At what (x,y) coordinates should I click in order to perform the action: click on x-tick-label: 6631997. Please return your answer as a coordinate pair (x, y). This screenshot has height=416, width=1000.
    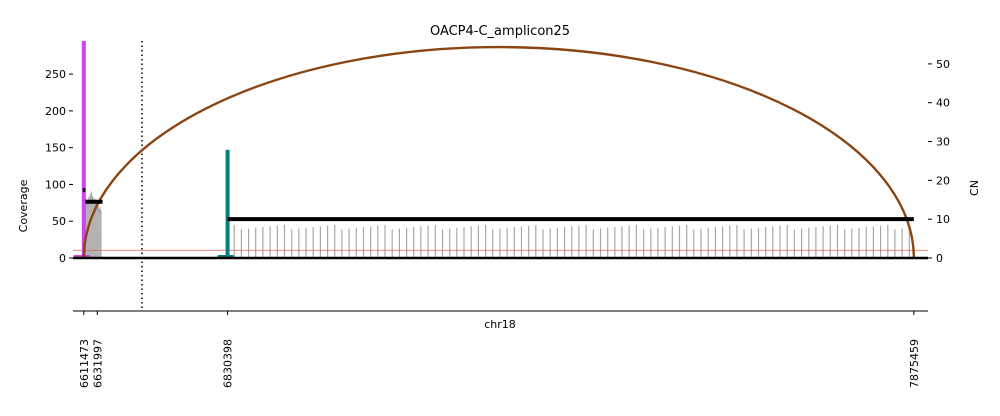
    Looking at the image, I should click on (97, 363).